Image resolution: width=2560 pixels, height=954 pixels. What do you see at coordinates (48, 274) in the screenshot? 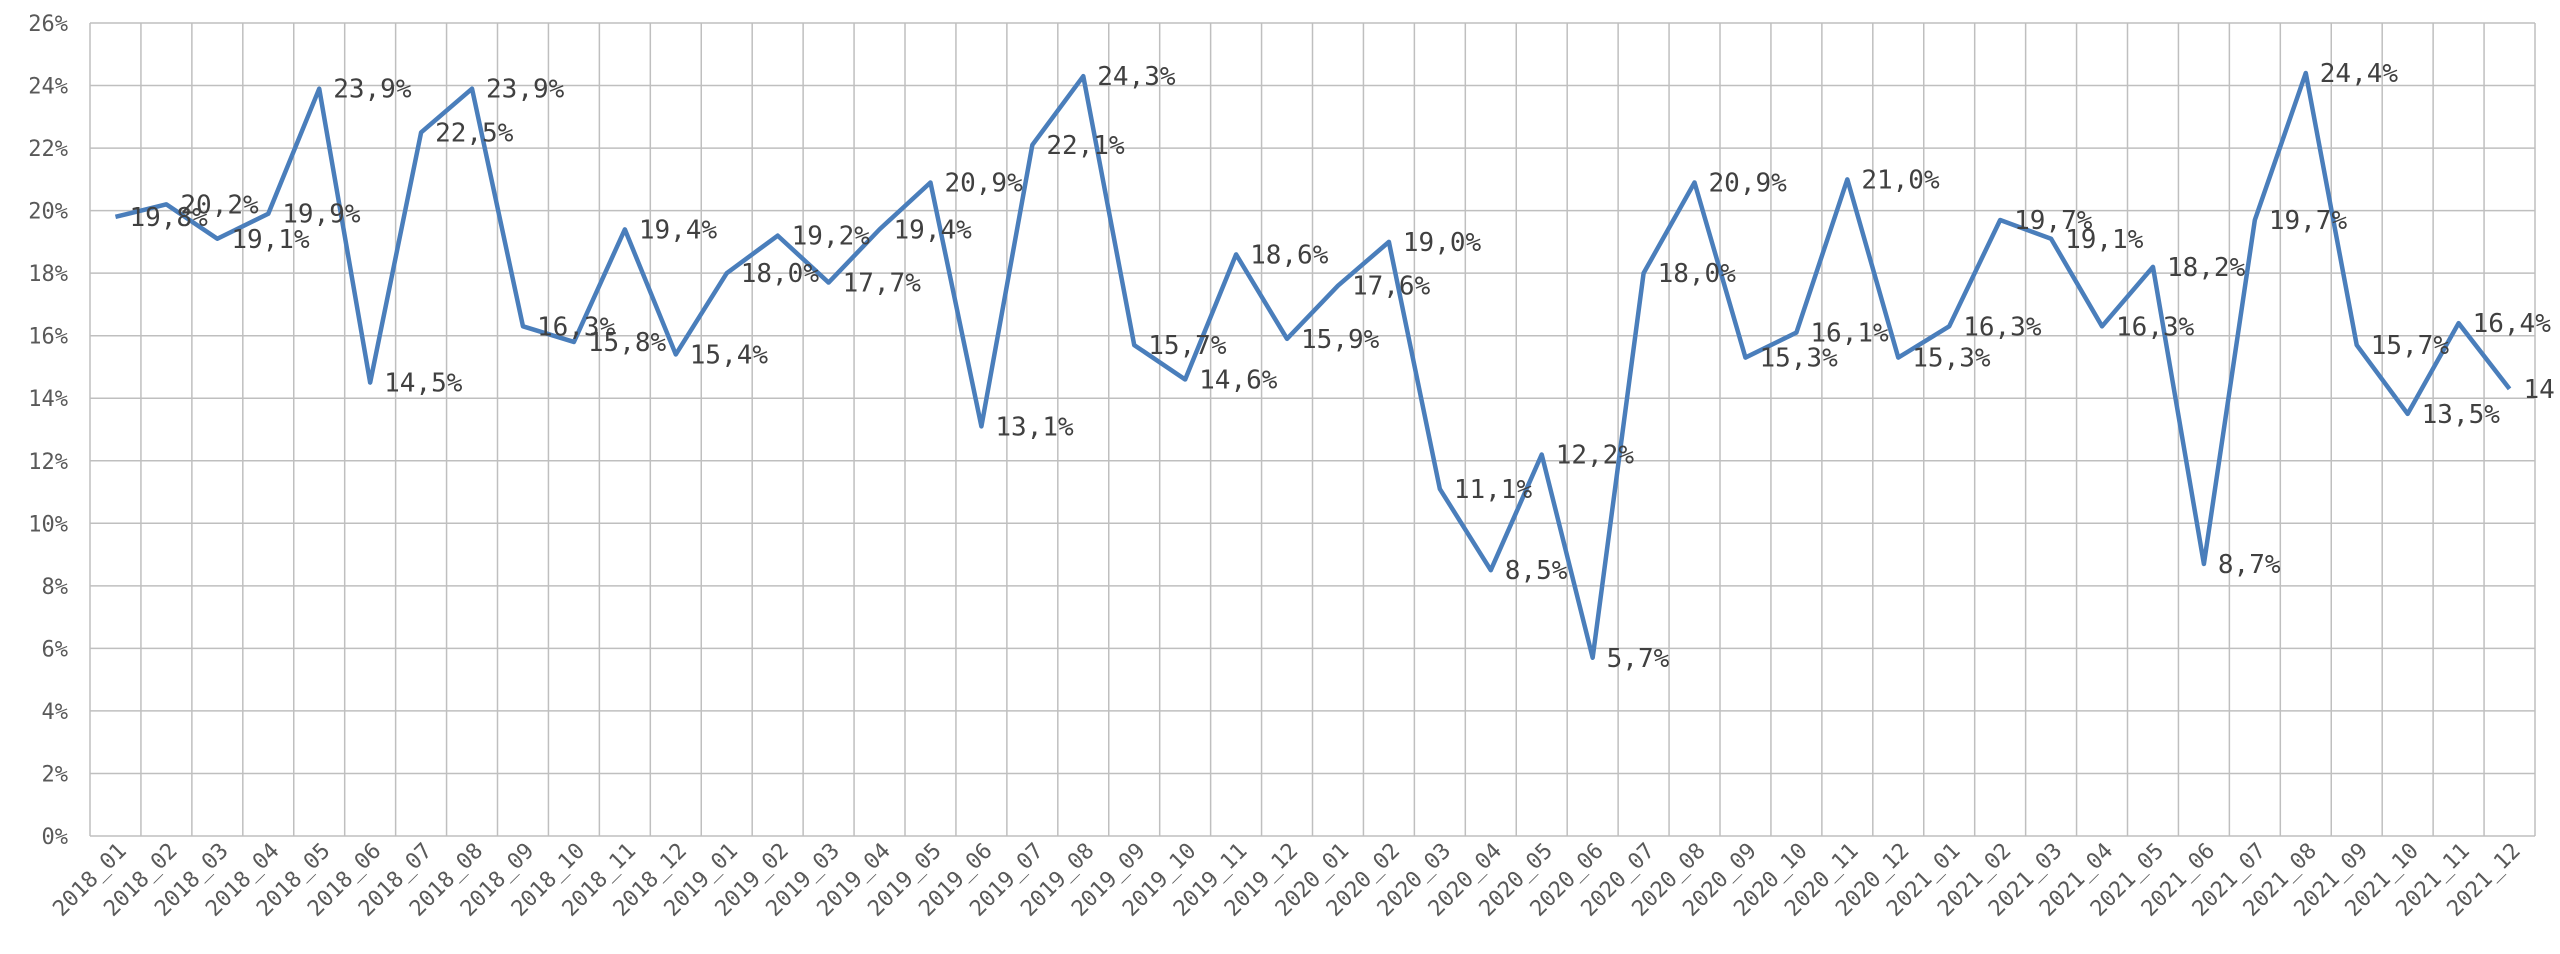
I see `y-tick-label: 18%` at bounding box center [48, 274].